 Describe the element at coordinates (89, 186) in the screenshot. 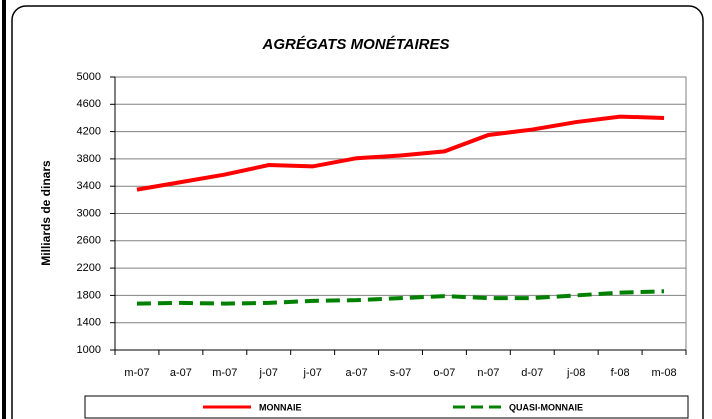

I see `y-tick-label: 3400` at that location.